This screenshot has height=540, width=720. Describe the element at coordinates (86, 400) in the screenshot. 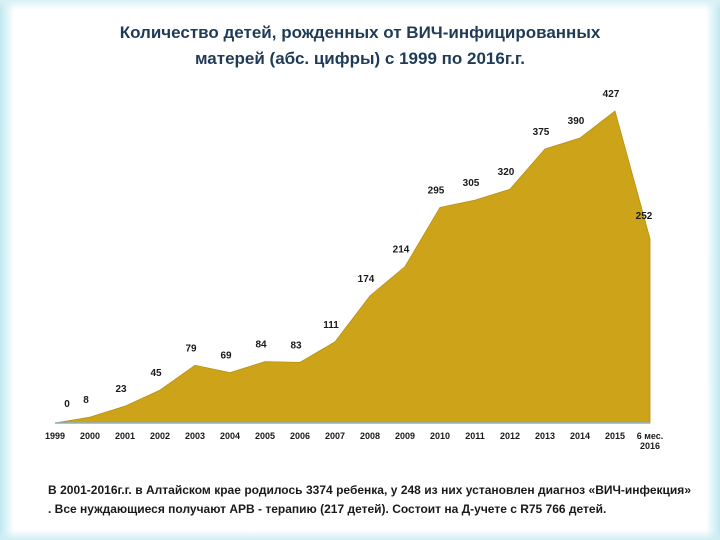

I see `data-label: 8` at that location.